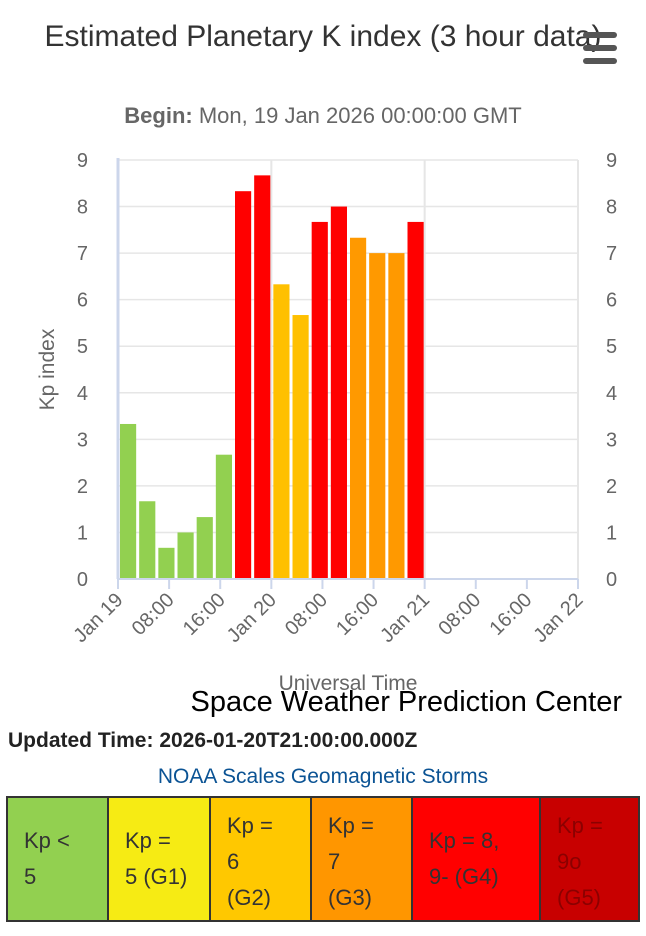  What do you see at coordinates (600, 35) in the screenshot?
I see `menu-bar-top` at bounding box center [600, 35].